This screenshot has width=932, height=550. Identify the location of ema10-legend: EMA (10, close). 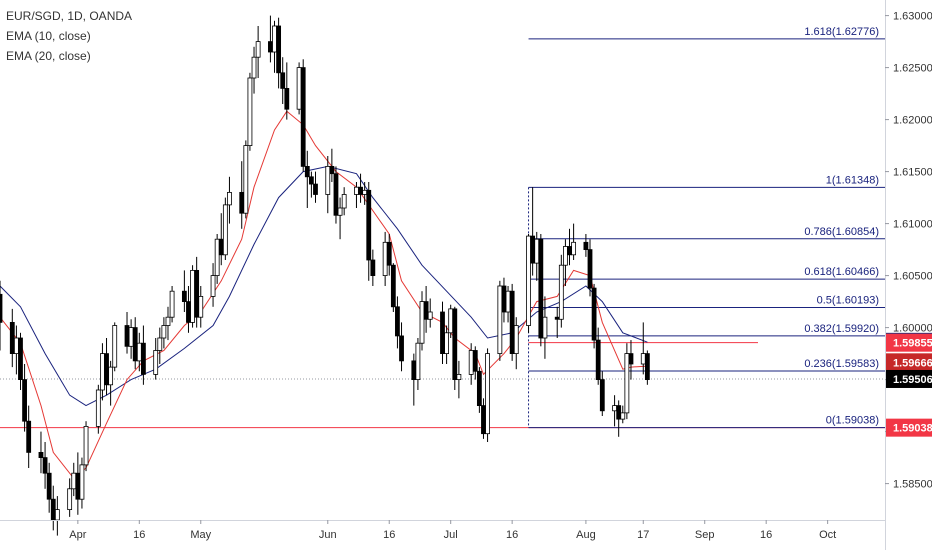
(48, 36).